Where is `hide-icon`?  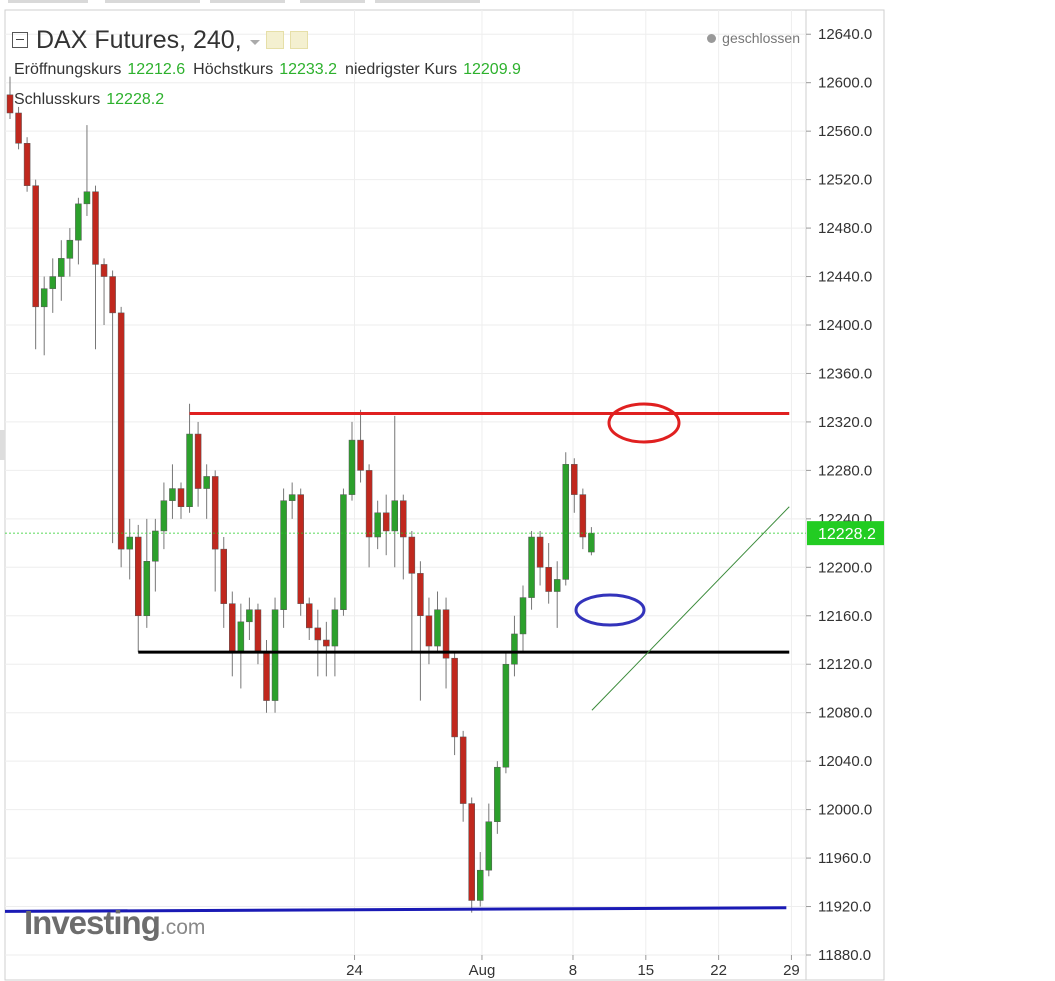
hide-icon is located at coordinates (298, 40).